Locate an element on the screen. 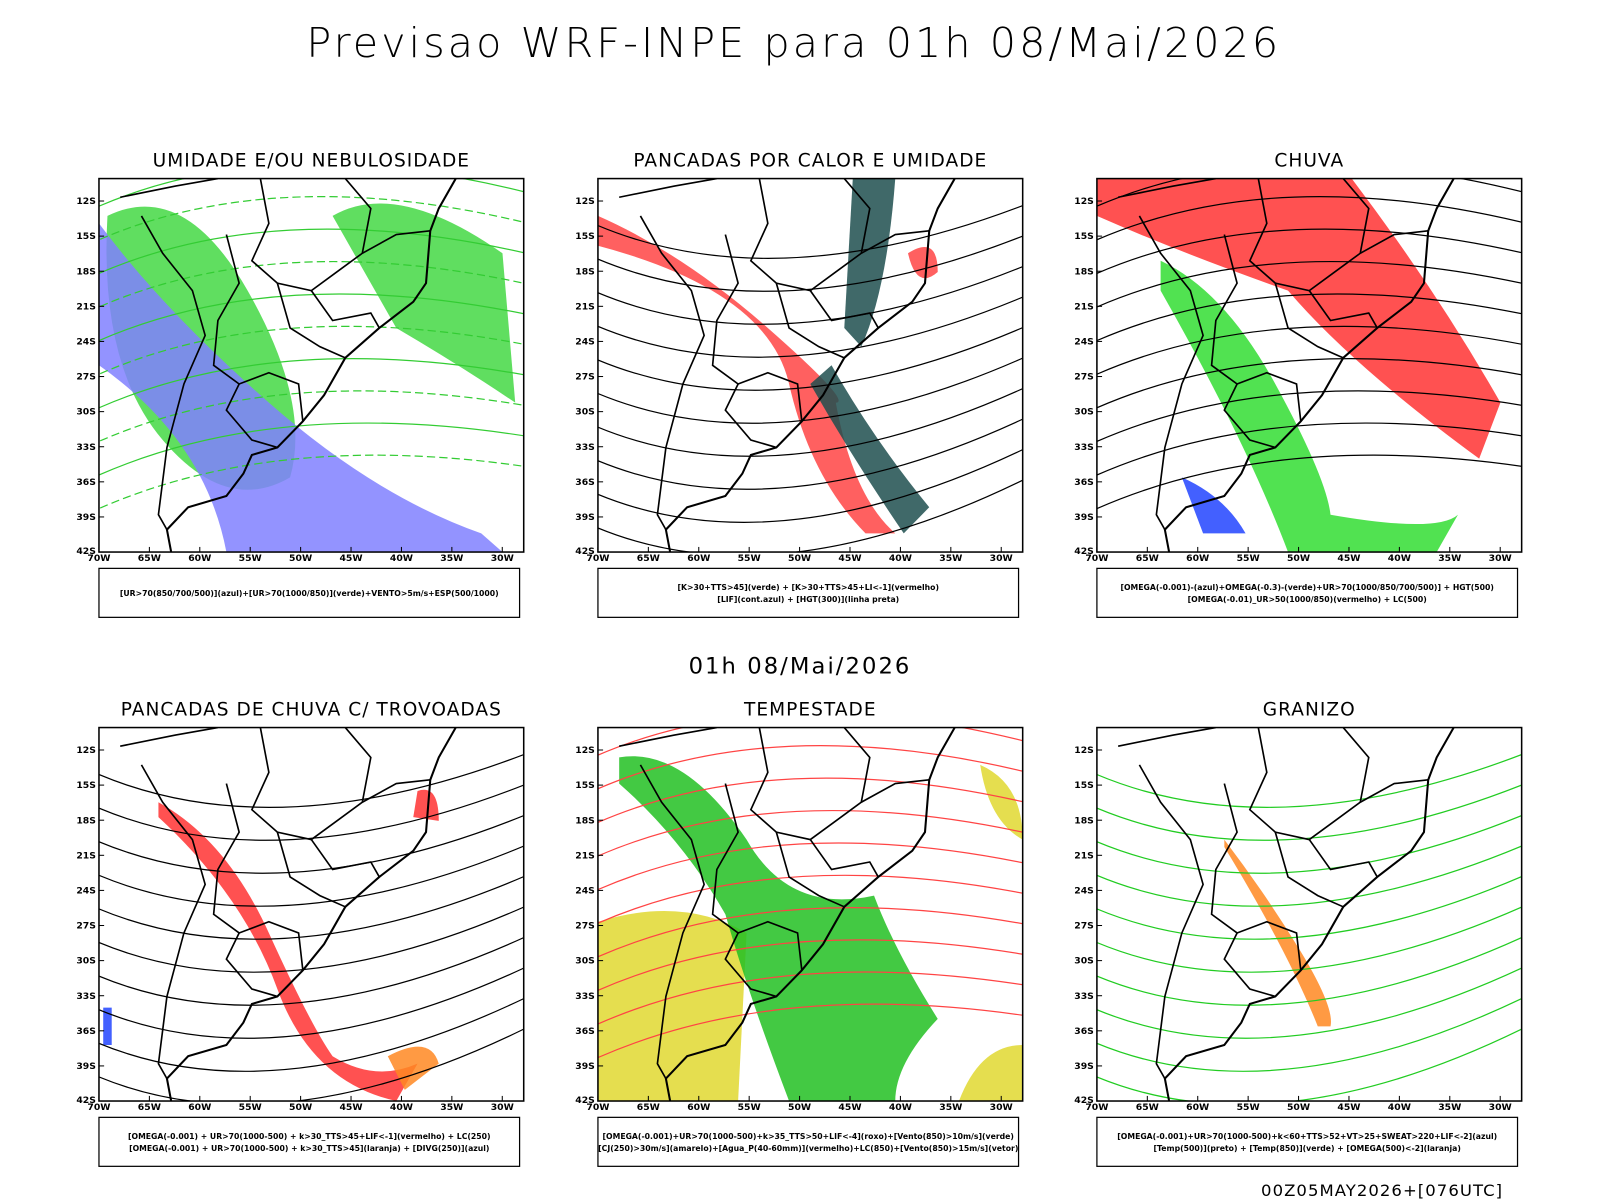 The width and height of the screenshot is (1600, 1200). lon-label: 60W is located at coordinates (698, 1107).